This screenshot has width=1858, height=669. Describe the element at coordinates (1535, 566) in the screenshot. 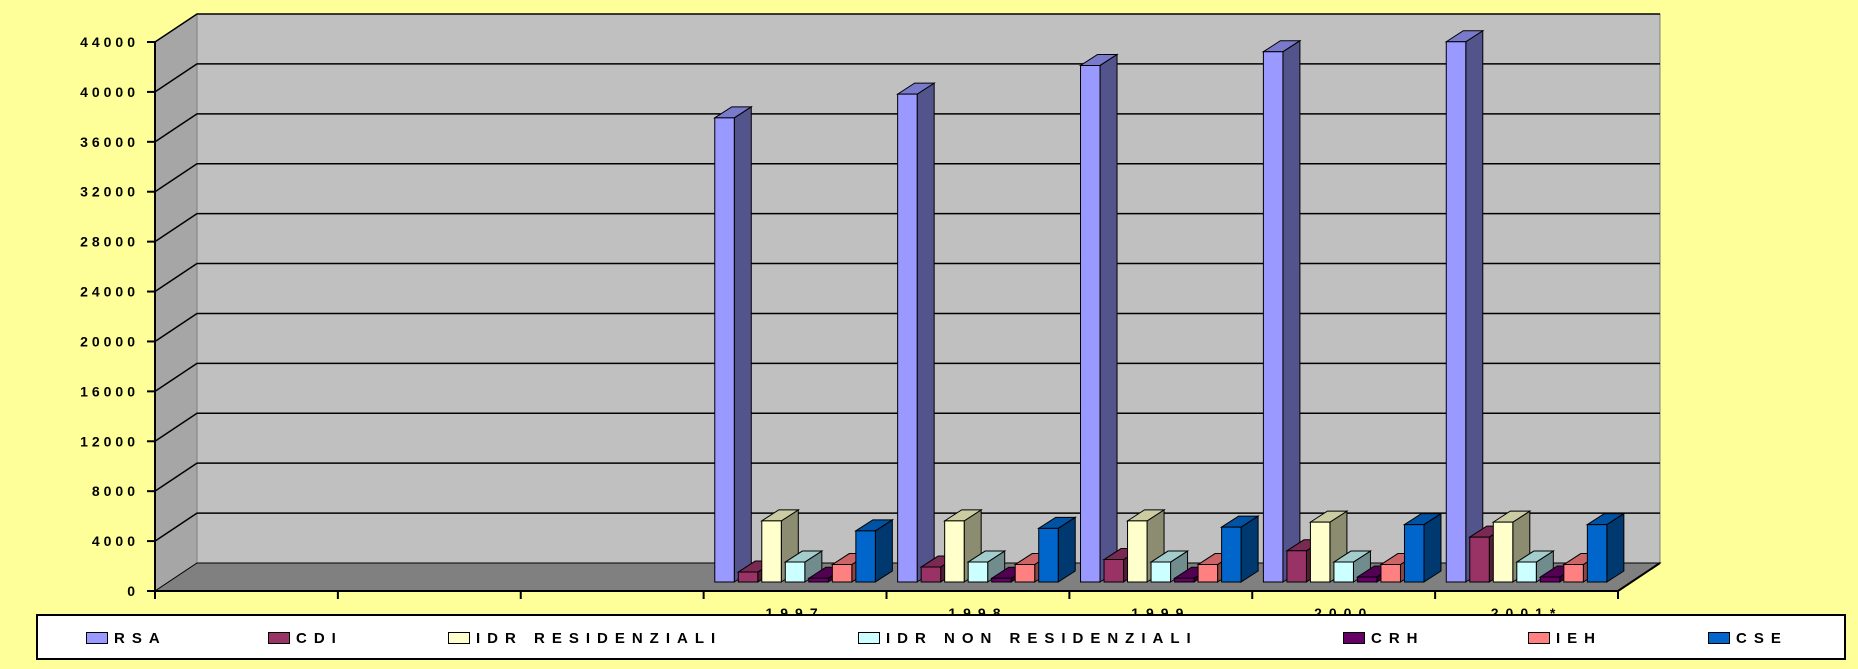

I see `bar-idr-non-residenziali-2001` at that location.